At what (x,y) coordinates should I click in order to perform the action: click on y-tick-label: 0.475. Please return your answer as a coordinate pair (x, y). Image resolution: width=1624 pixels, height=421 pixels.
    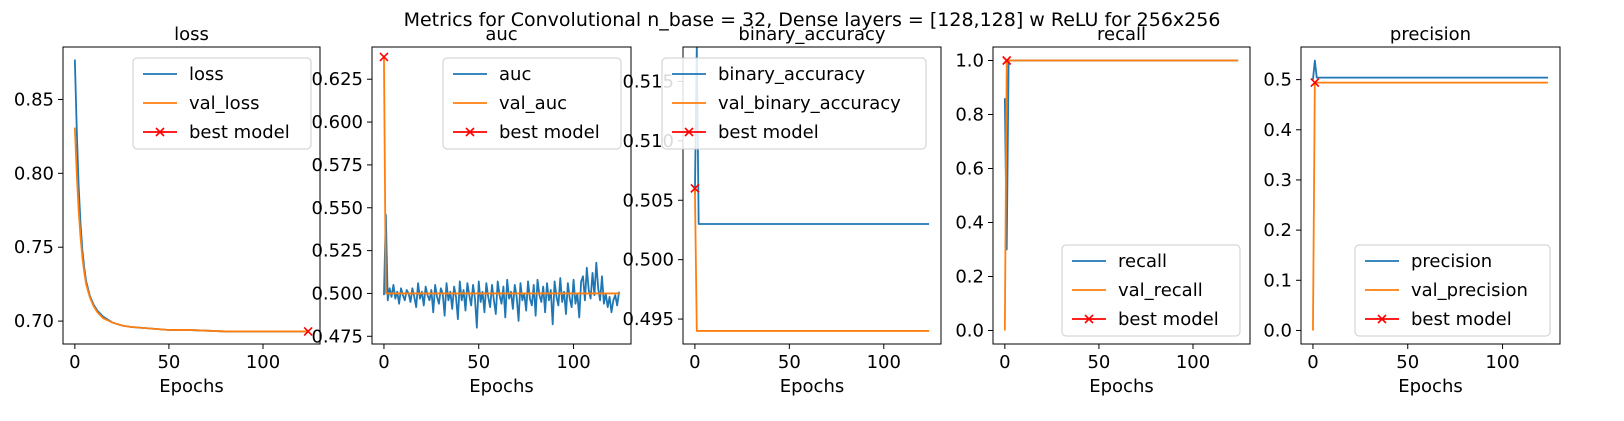
    Looking at the image, I should click on (337, 336).